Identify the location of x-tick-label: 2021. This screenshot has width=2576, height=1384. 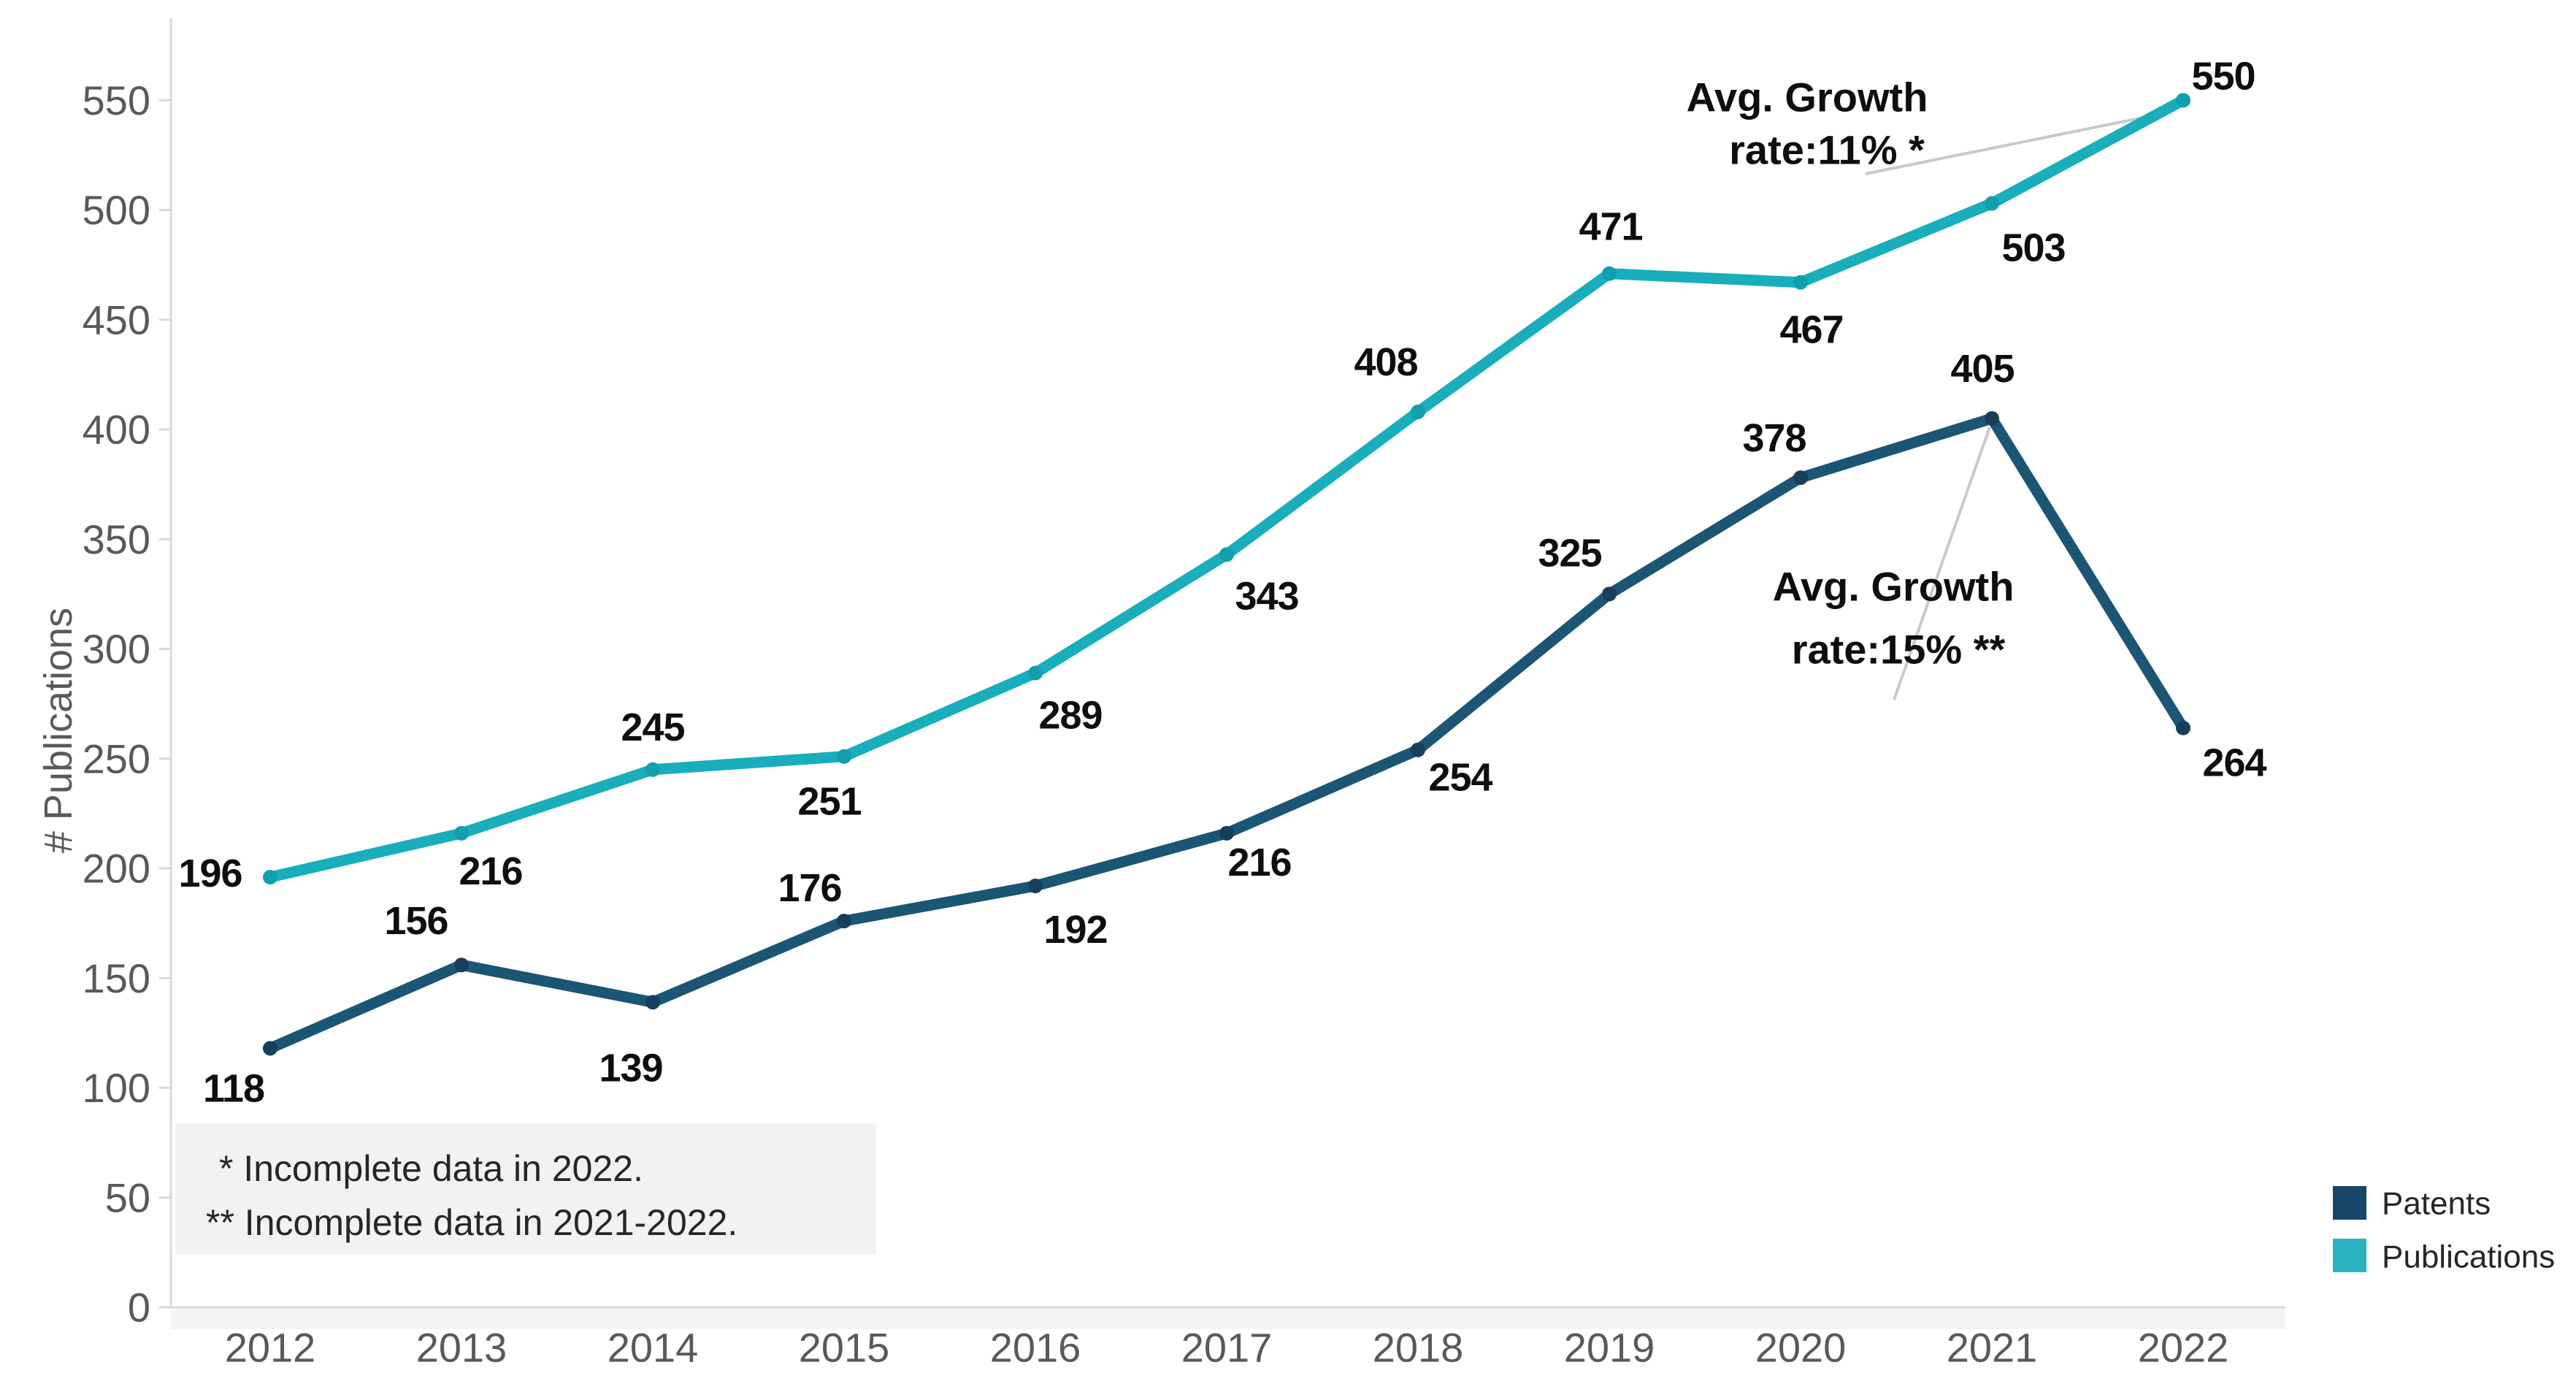
(1992, 1348).